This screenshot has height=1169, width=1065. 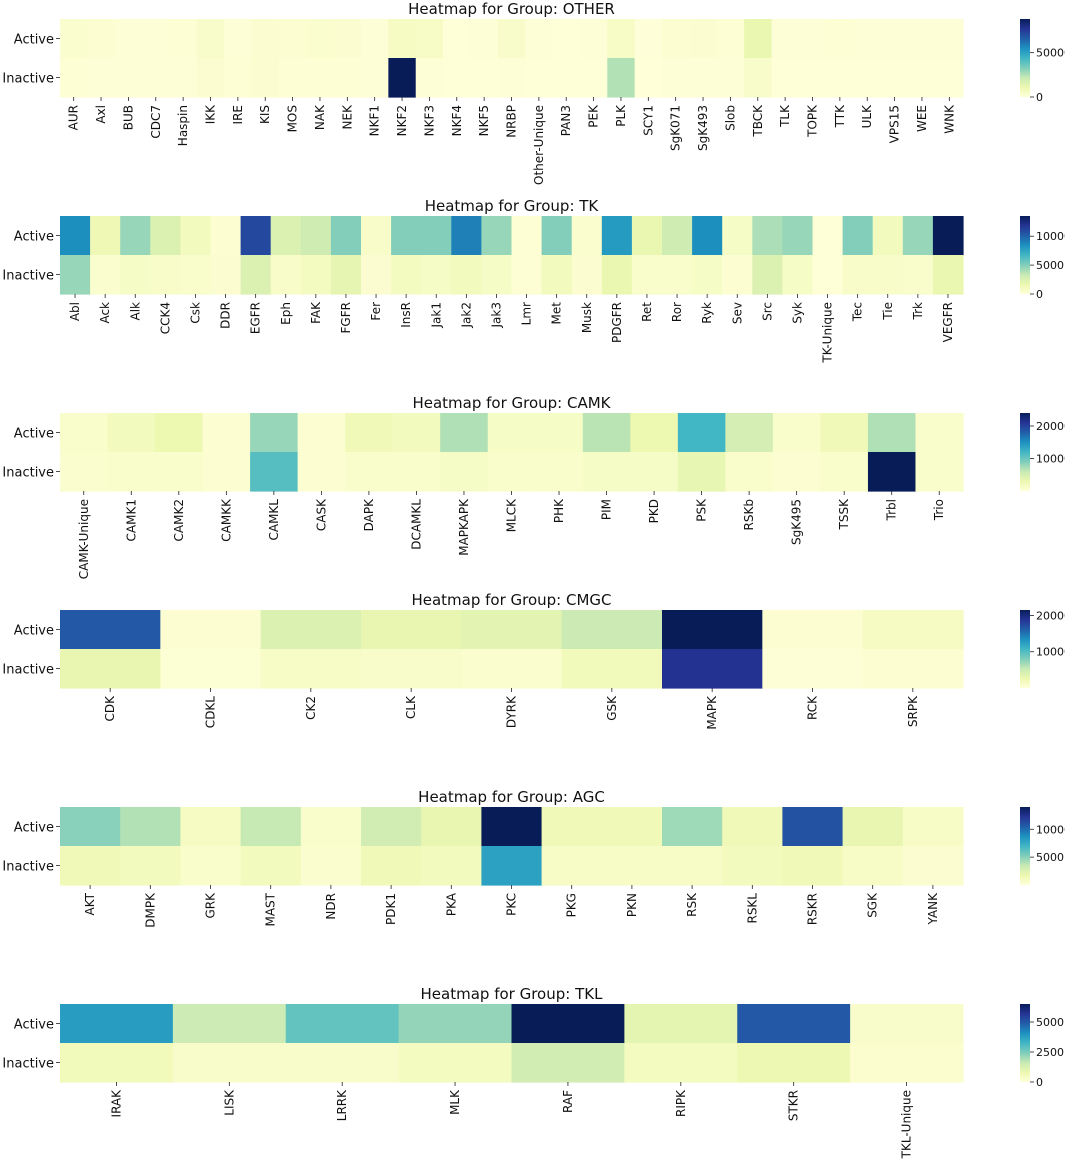 What do you see at coordinates (913, 711) in the screenshot?
I see `col-label: SRPK` at bounding box center [913, 711].